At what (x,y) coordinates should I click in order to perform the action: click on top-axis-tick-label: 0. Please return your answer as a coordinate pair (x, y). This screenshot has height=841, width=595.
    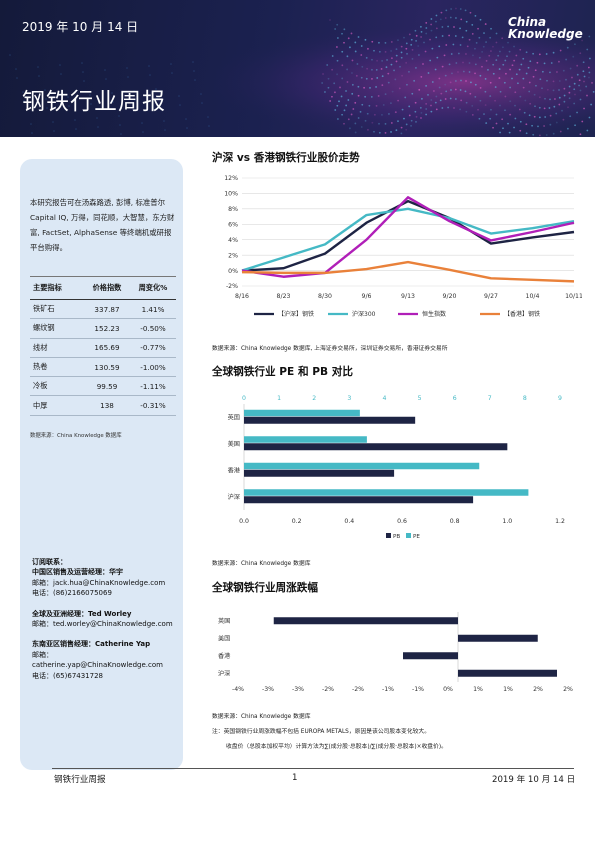
    Looking at the image, I should click on (244, 398).